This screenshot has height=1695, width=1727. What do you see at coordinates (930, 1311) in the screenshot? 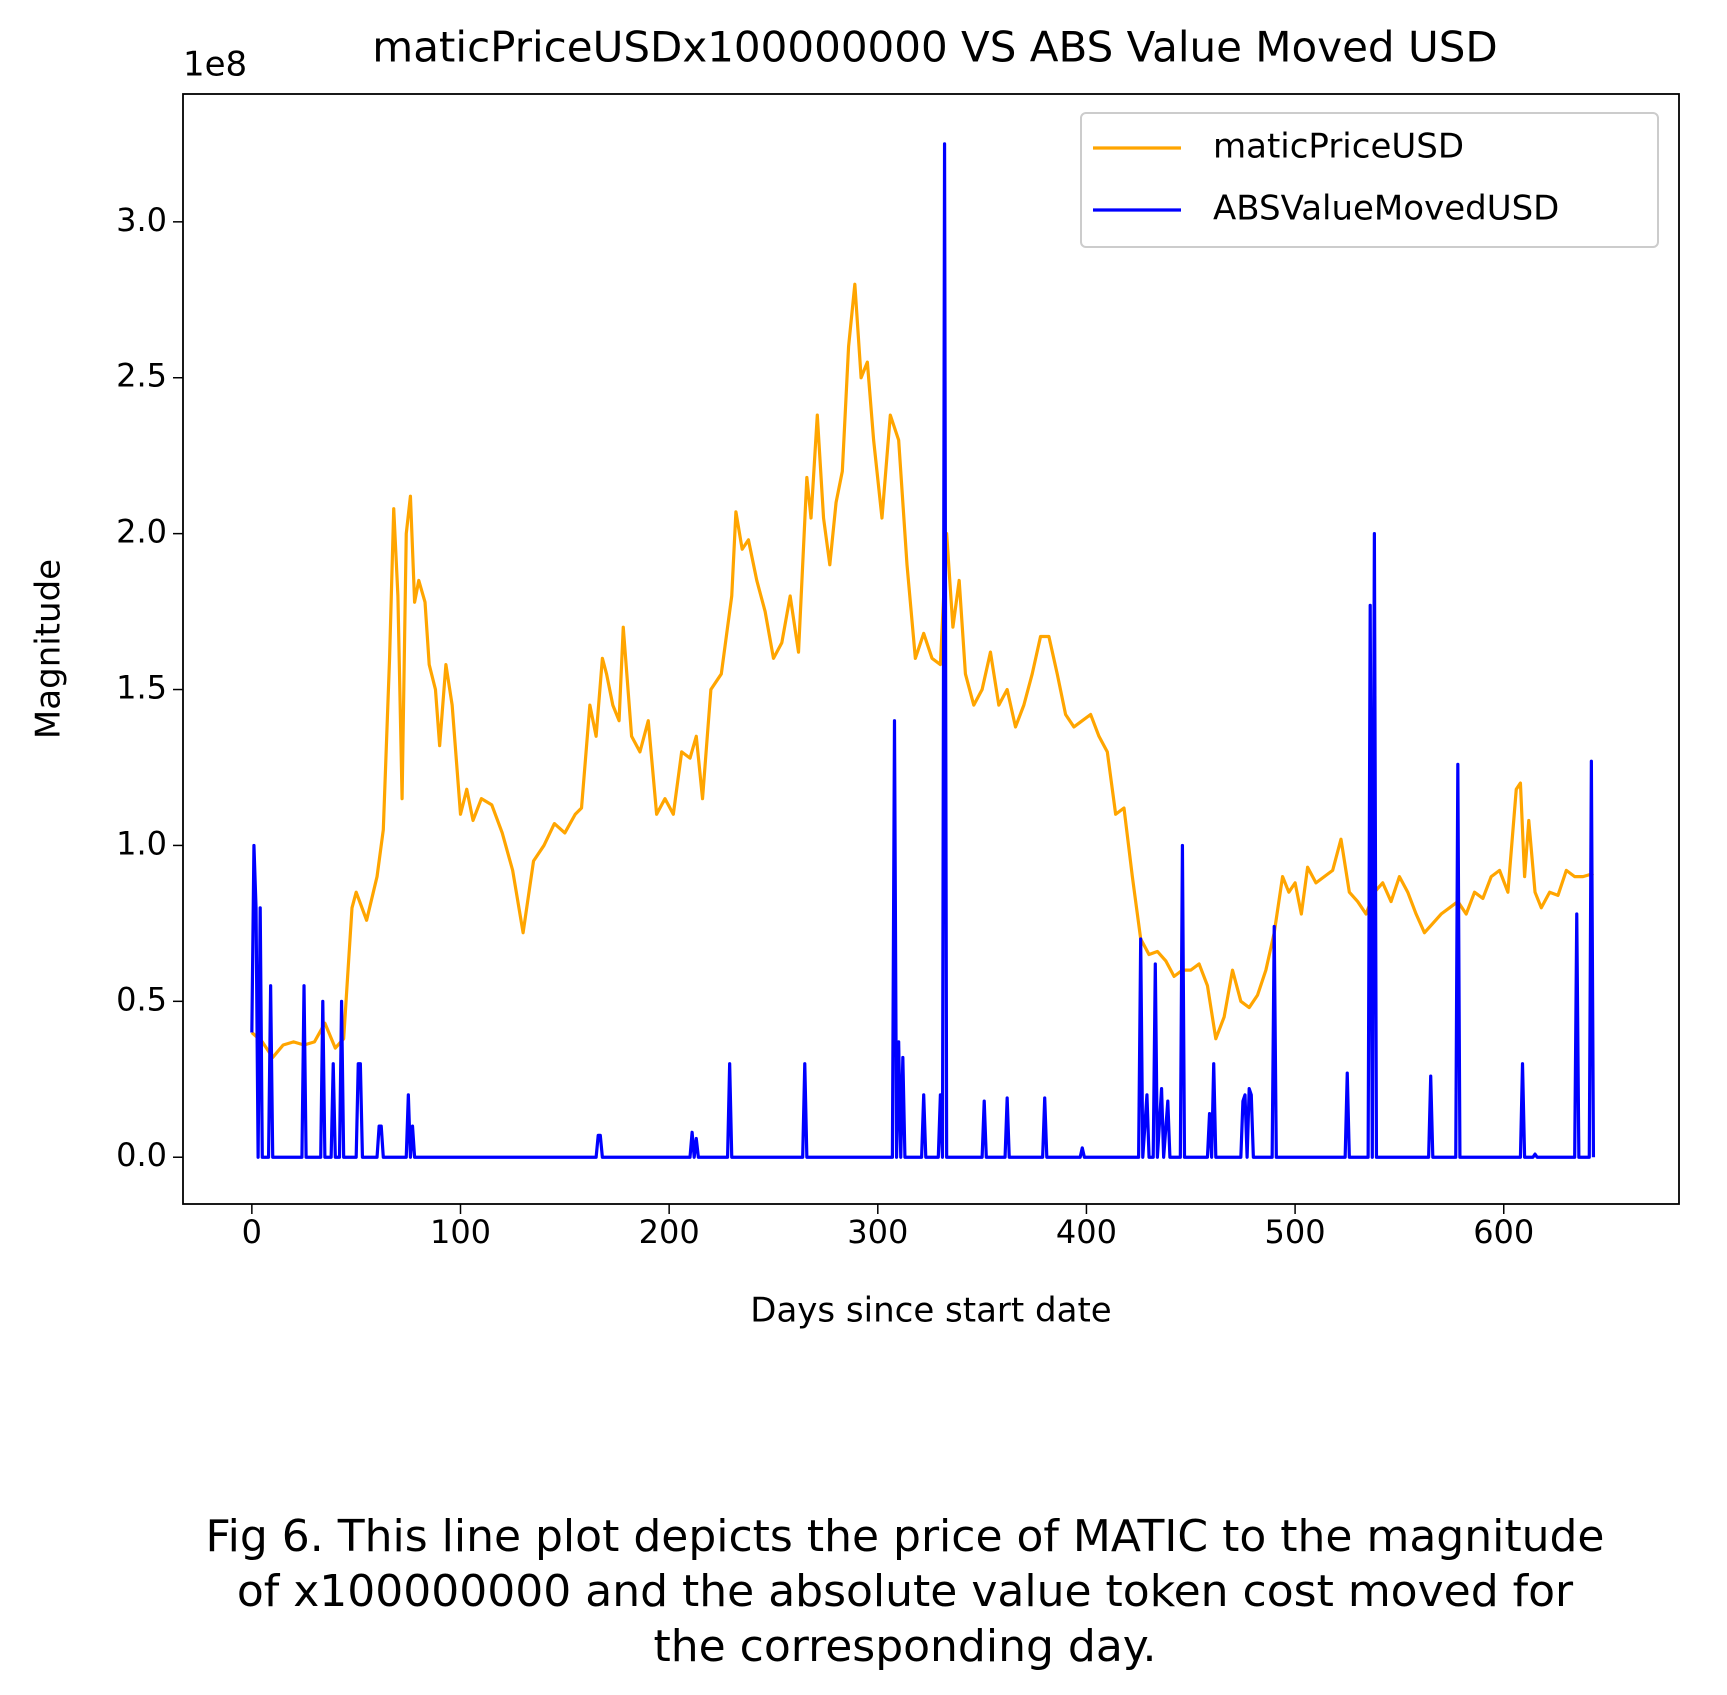
I see `x-axis-label: Days since start date` at bounding box center [930, 1311].